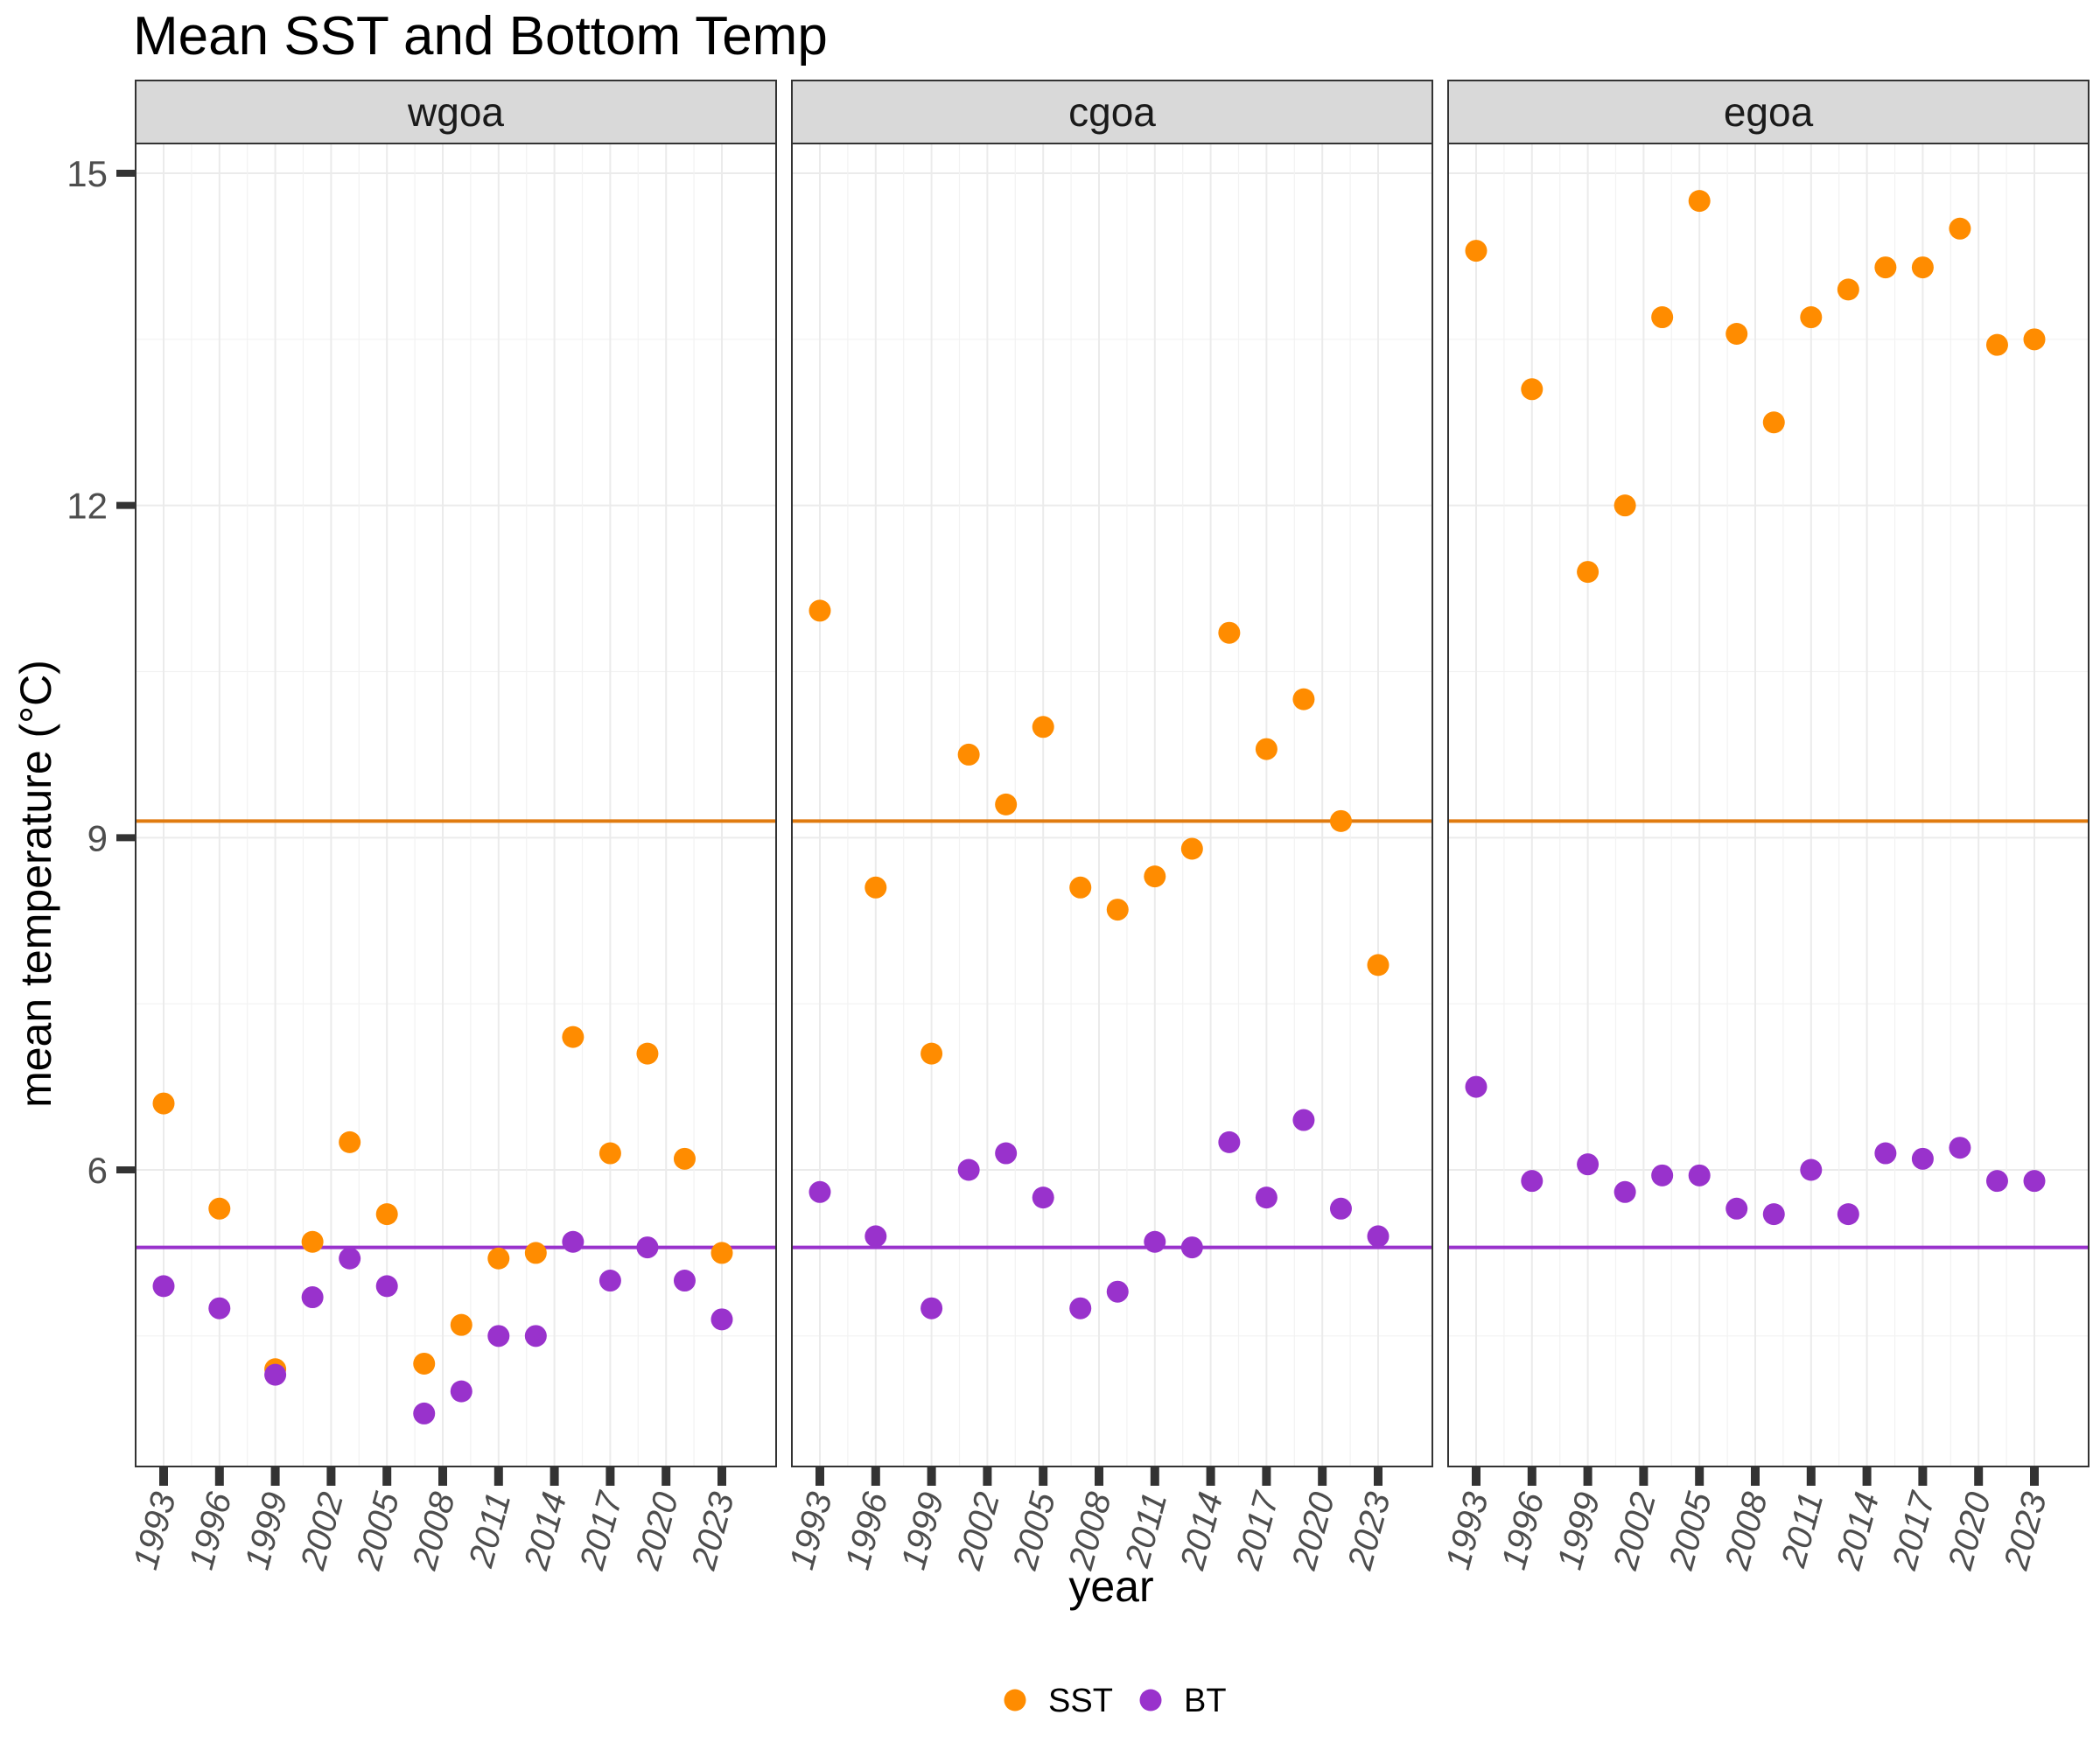 The image size is (2100, 1750). What do you see at coordinates (480, 36) in the screenshot?
I see `chart-title: Mean SST and Bottom Temp` at bounding box center [480, 36].